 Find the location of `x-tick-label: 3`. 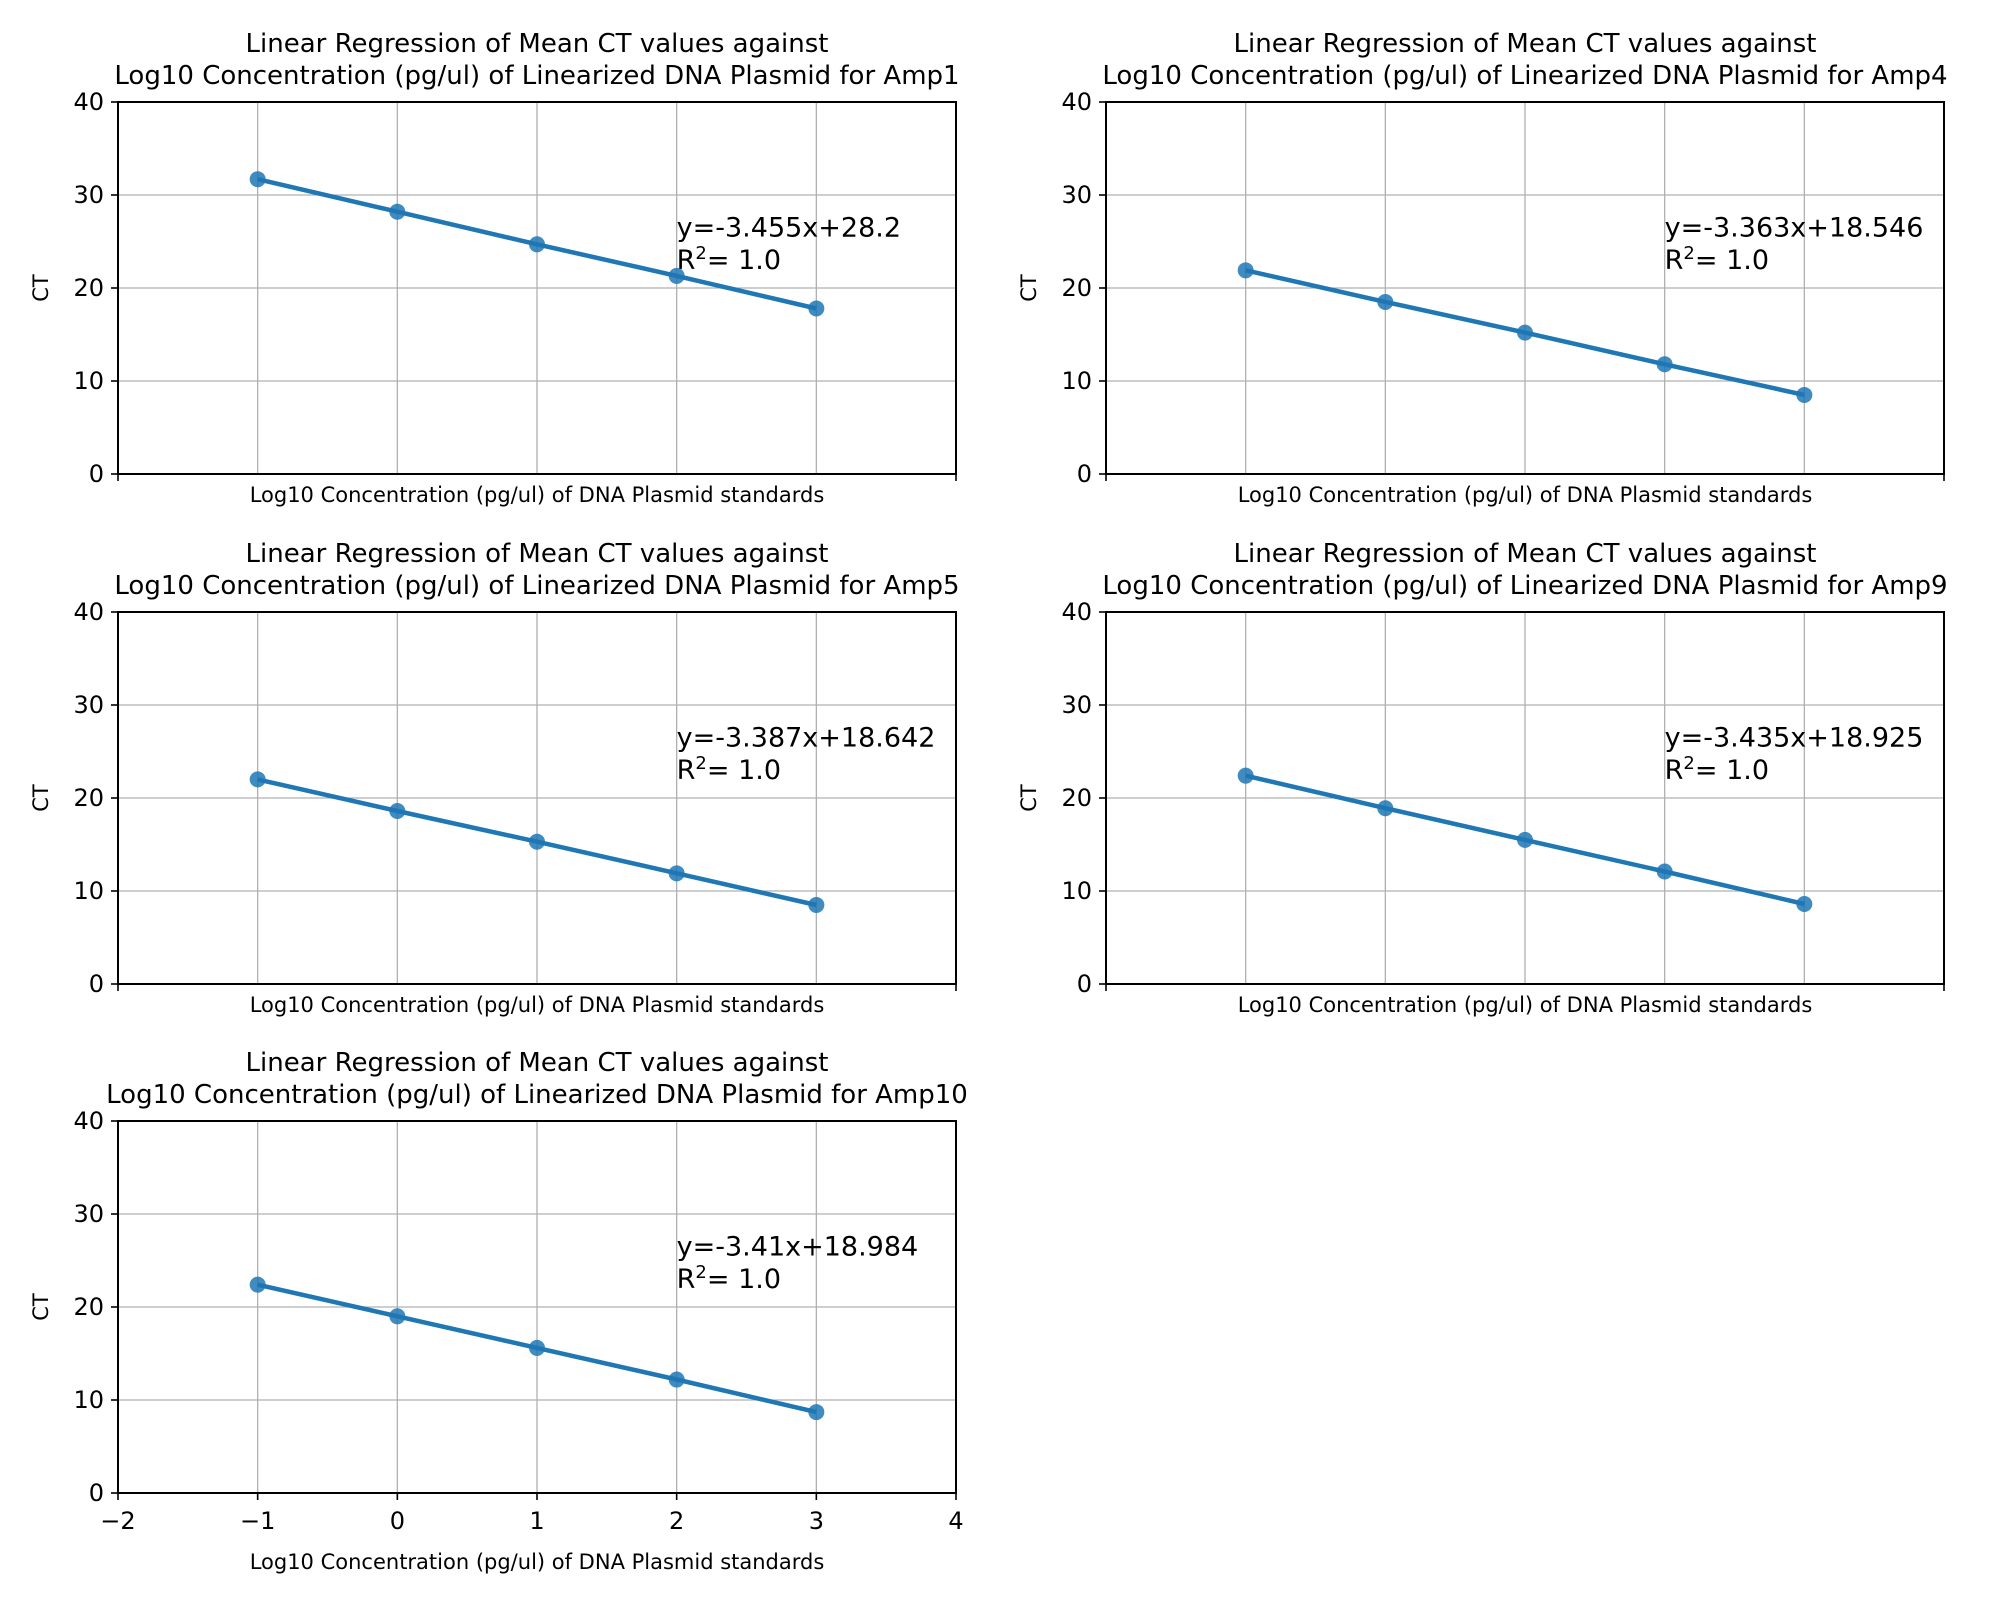

x-tick-label: 3 is located at coordinates (816, 1521).